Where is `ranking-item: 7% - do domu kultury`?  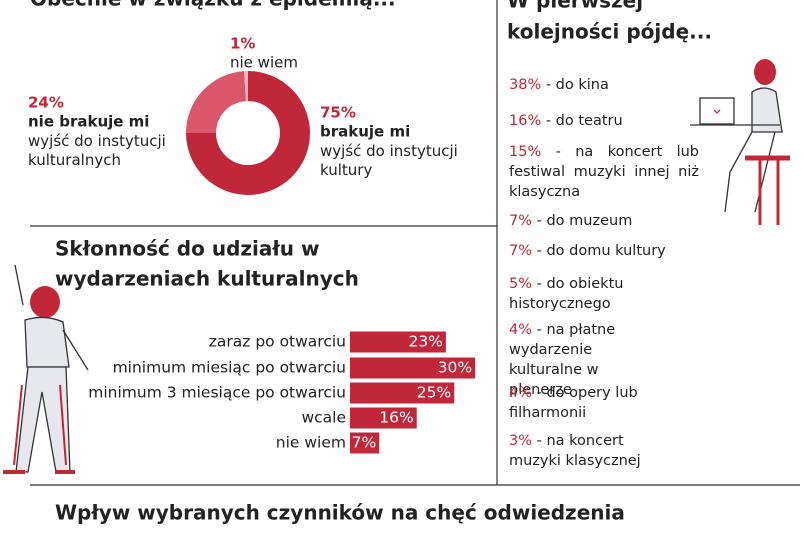
ranking-item: 7% - do domu kultury is located at coordinates (604, 251).